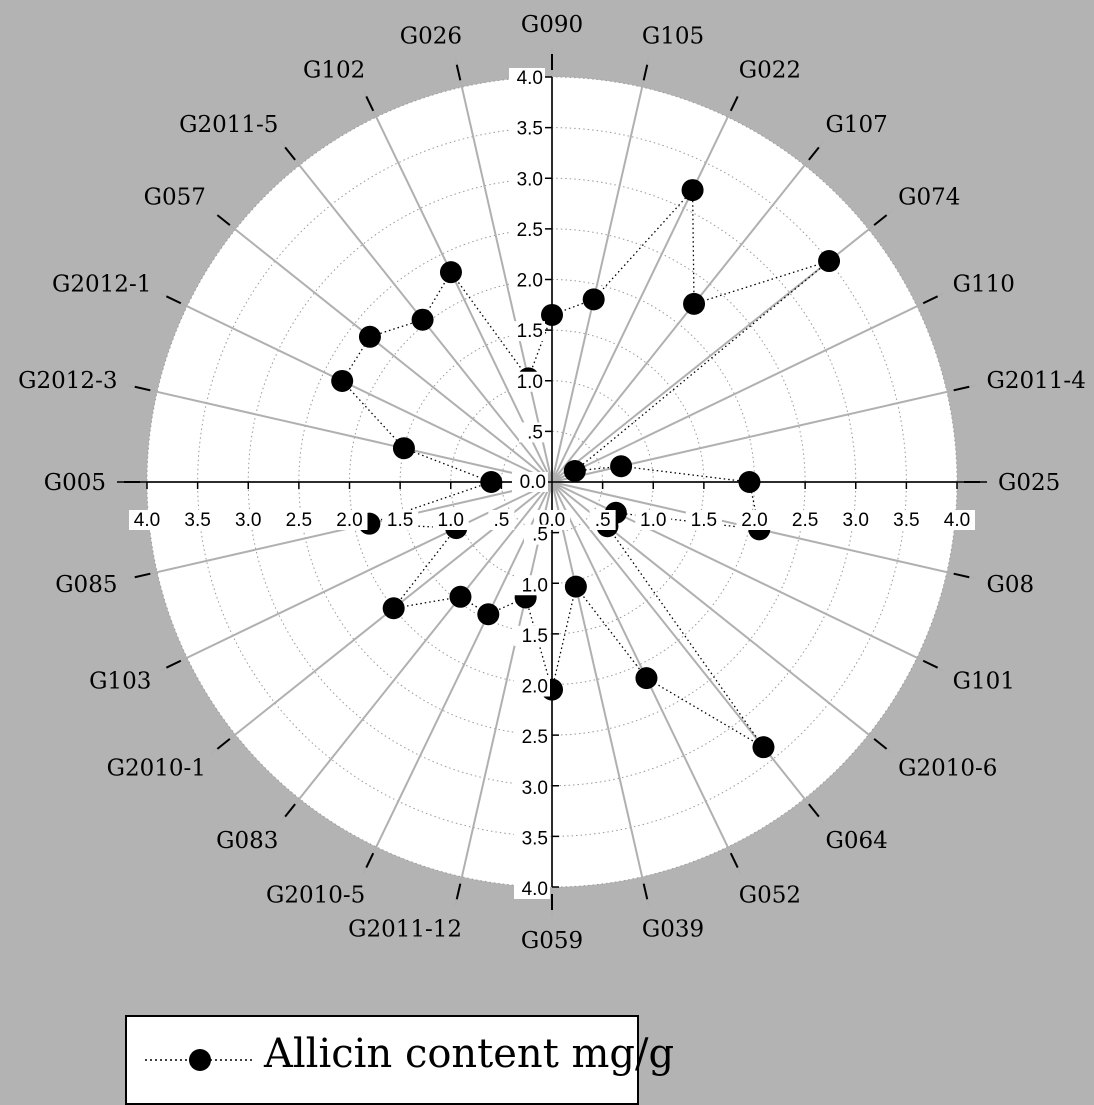 The image size is (1094, 1105). I want to click on category-label: G08, so click(1011, 585).